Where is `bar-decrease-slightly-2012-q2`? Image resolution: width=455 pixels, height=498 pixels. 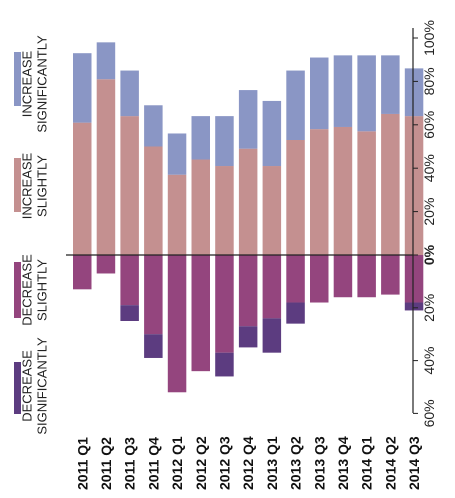
bar-decrease-slightly-2012-q2 is located at coordinates (200, 313).